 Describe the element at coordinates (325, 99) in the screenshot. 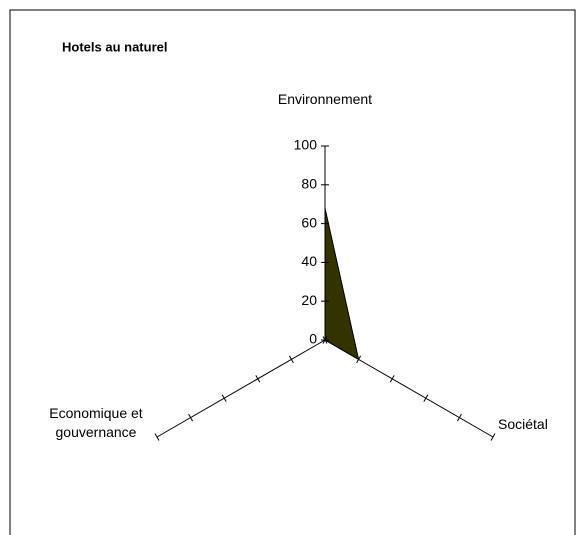

I see `axis-label: Environnement` at that location.